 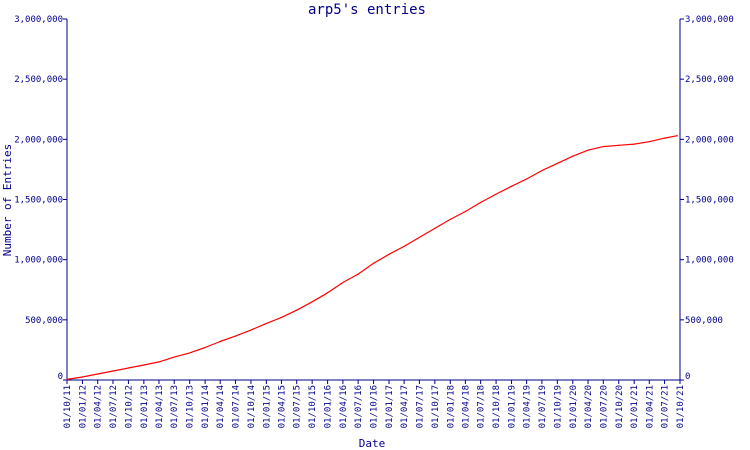 I want to click on left-y-tick-label: 3,000,000, so click(x=38, y=20).